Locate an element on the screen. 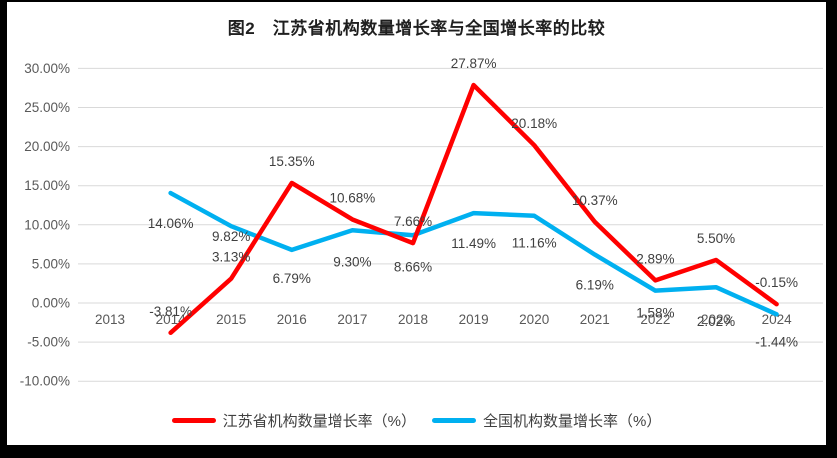  legend-item-jiangsu: 江苏省机构数量增长率（%） is located at coordinates (293, 420).